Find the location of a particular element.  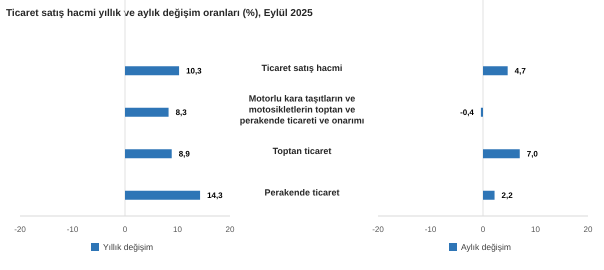

y-tick-label: Motorlu kara taşıtların ve motosikletlerin toptan ve perakende ticareti ve onarımı is located at coordinates (302, 109).